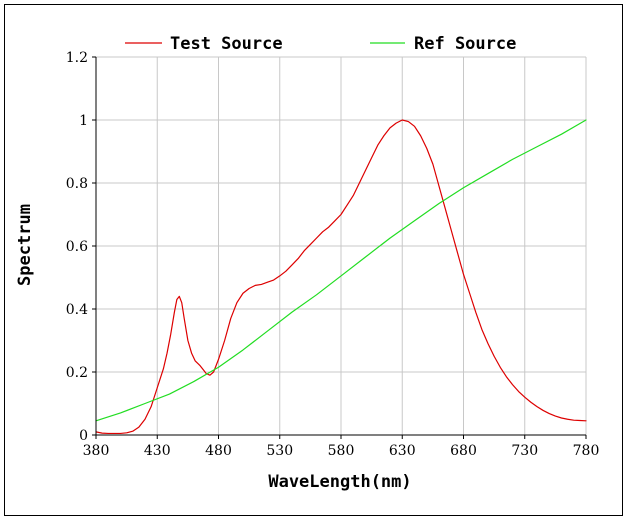  I want to click on y-tick-label: 0, so click(83, 436).